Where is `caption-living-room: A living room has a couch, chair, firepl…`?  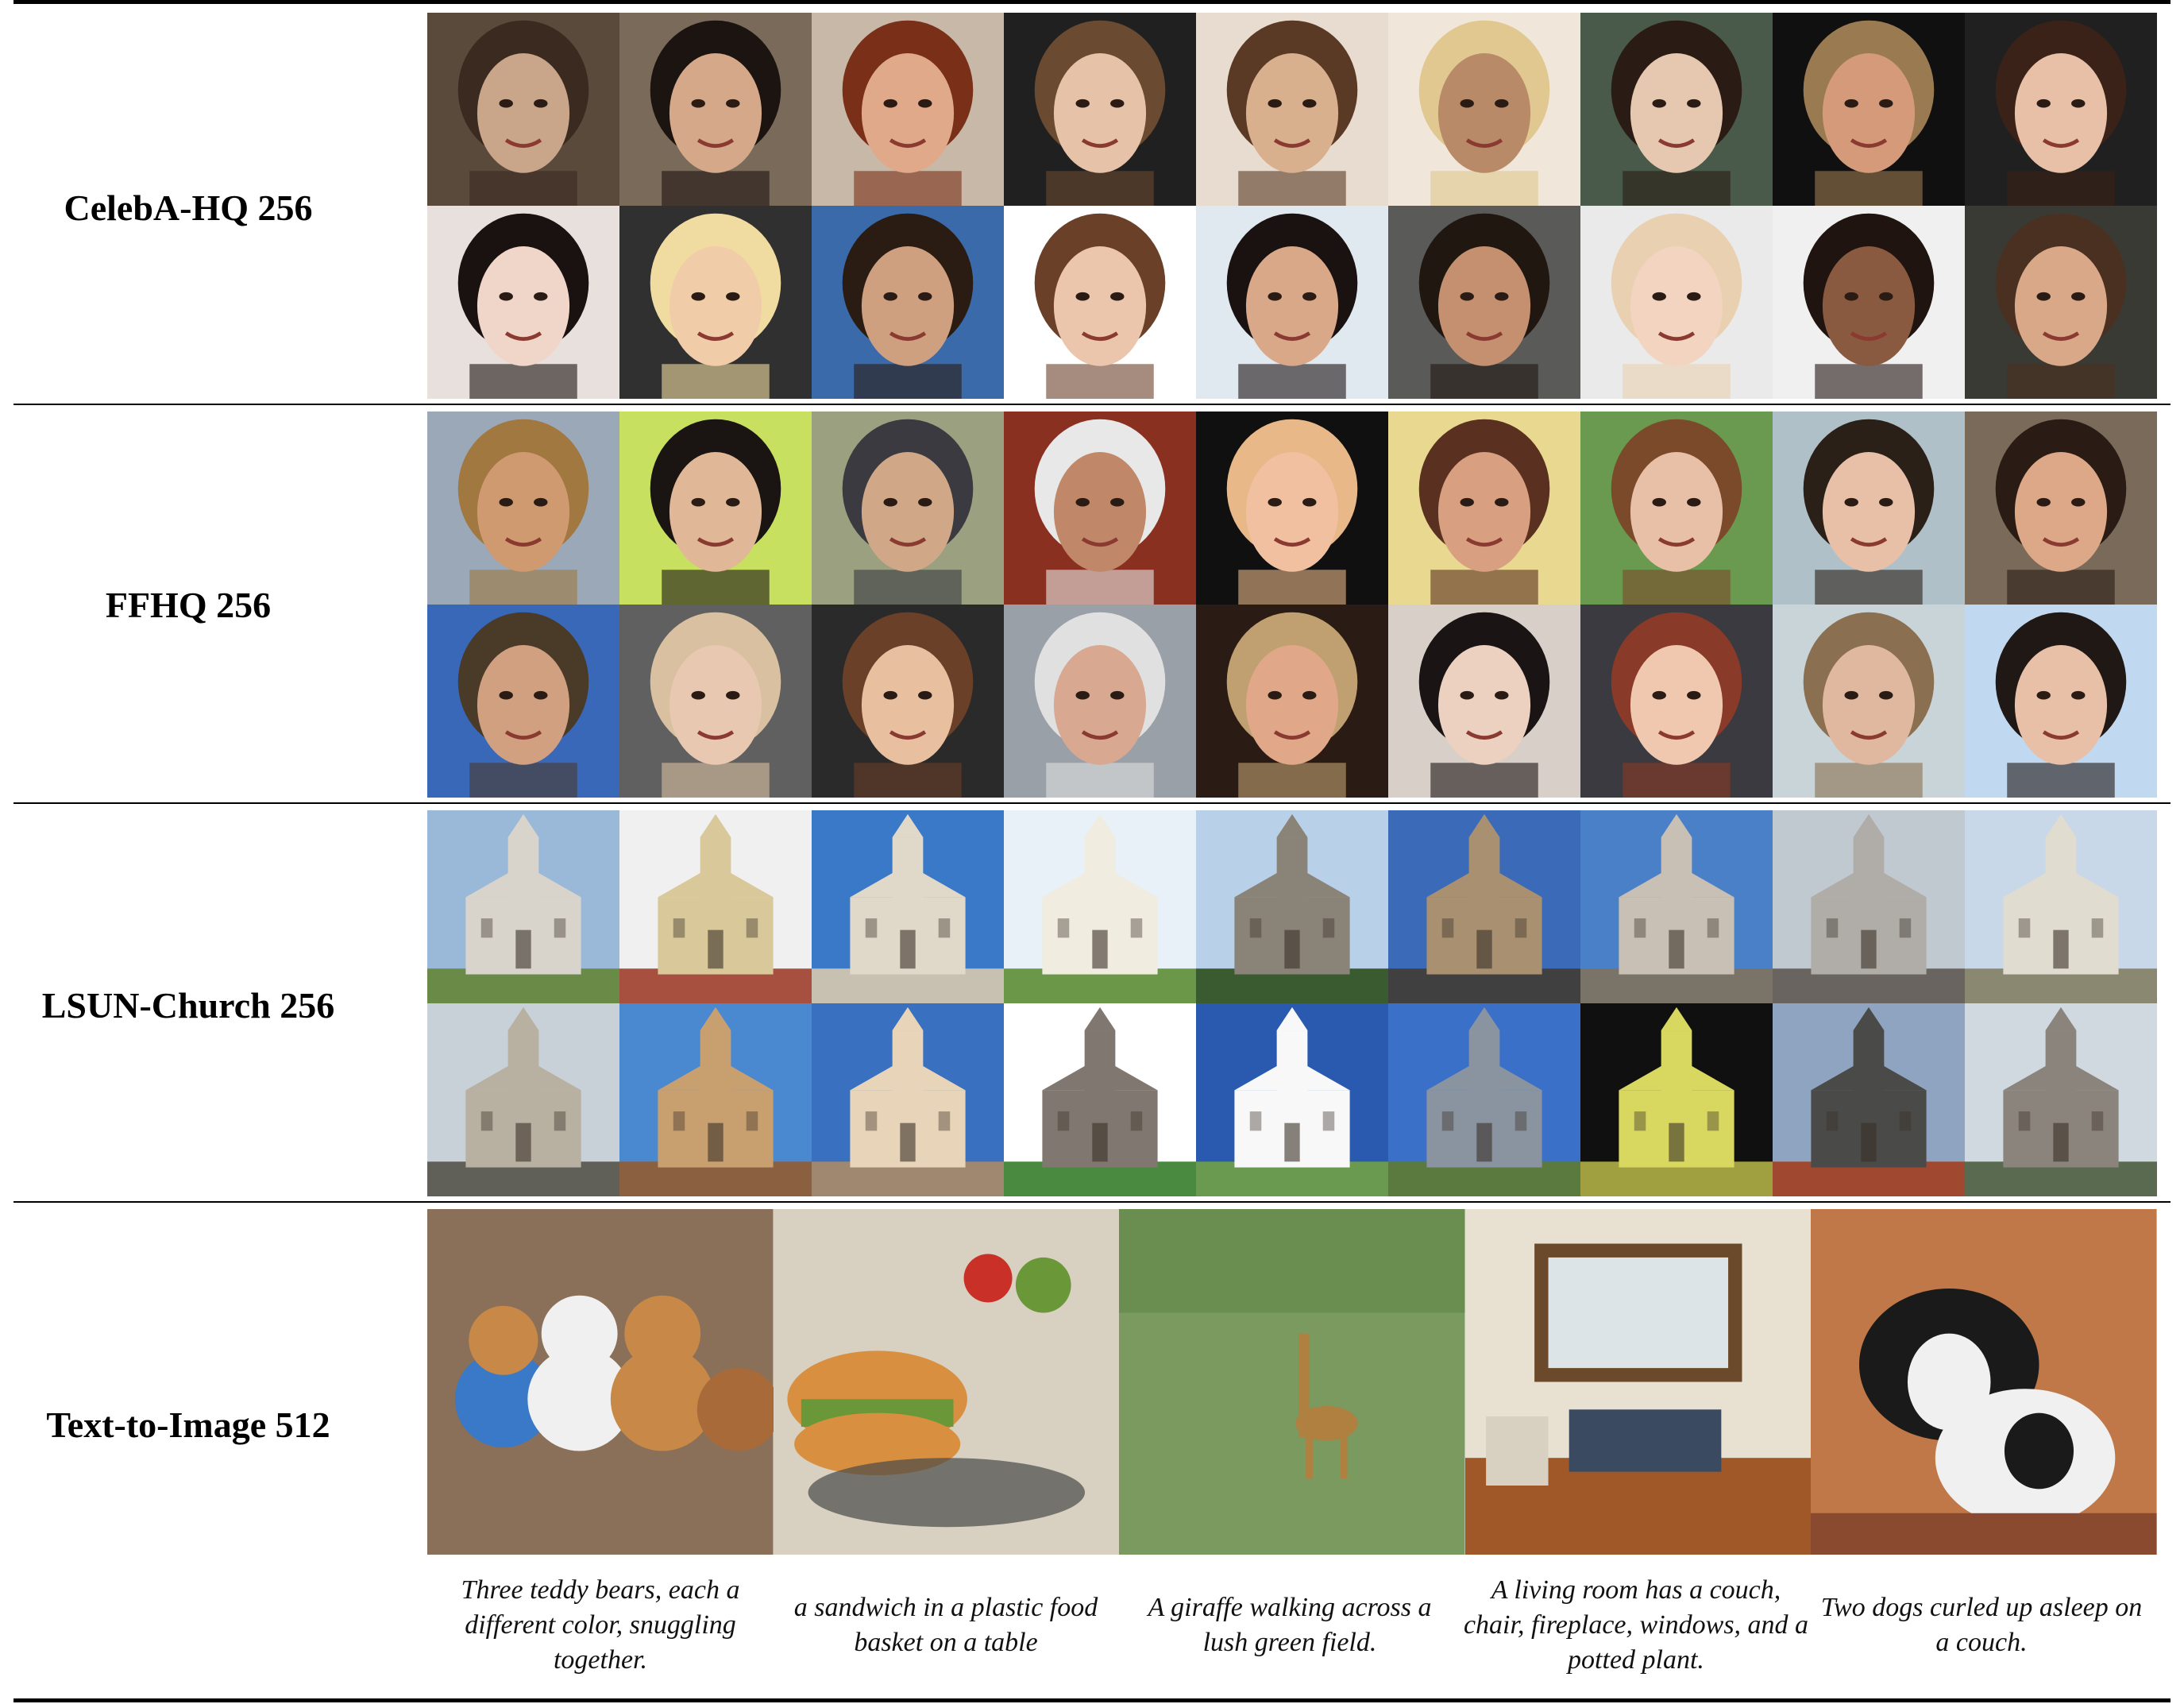
caption-living-room: A living room has a couch, chair, firepl… is located at coordinates (1636, 1625).